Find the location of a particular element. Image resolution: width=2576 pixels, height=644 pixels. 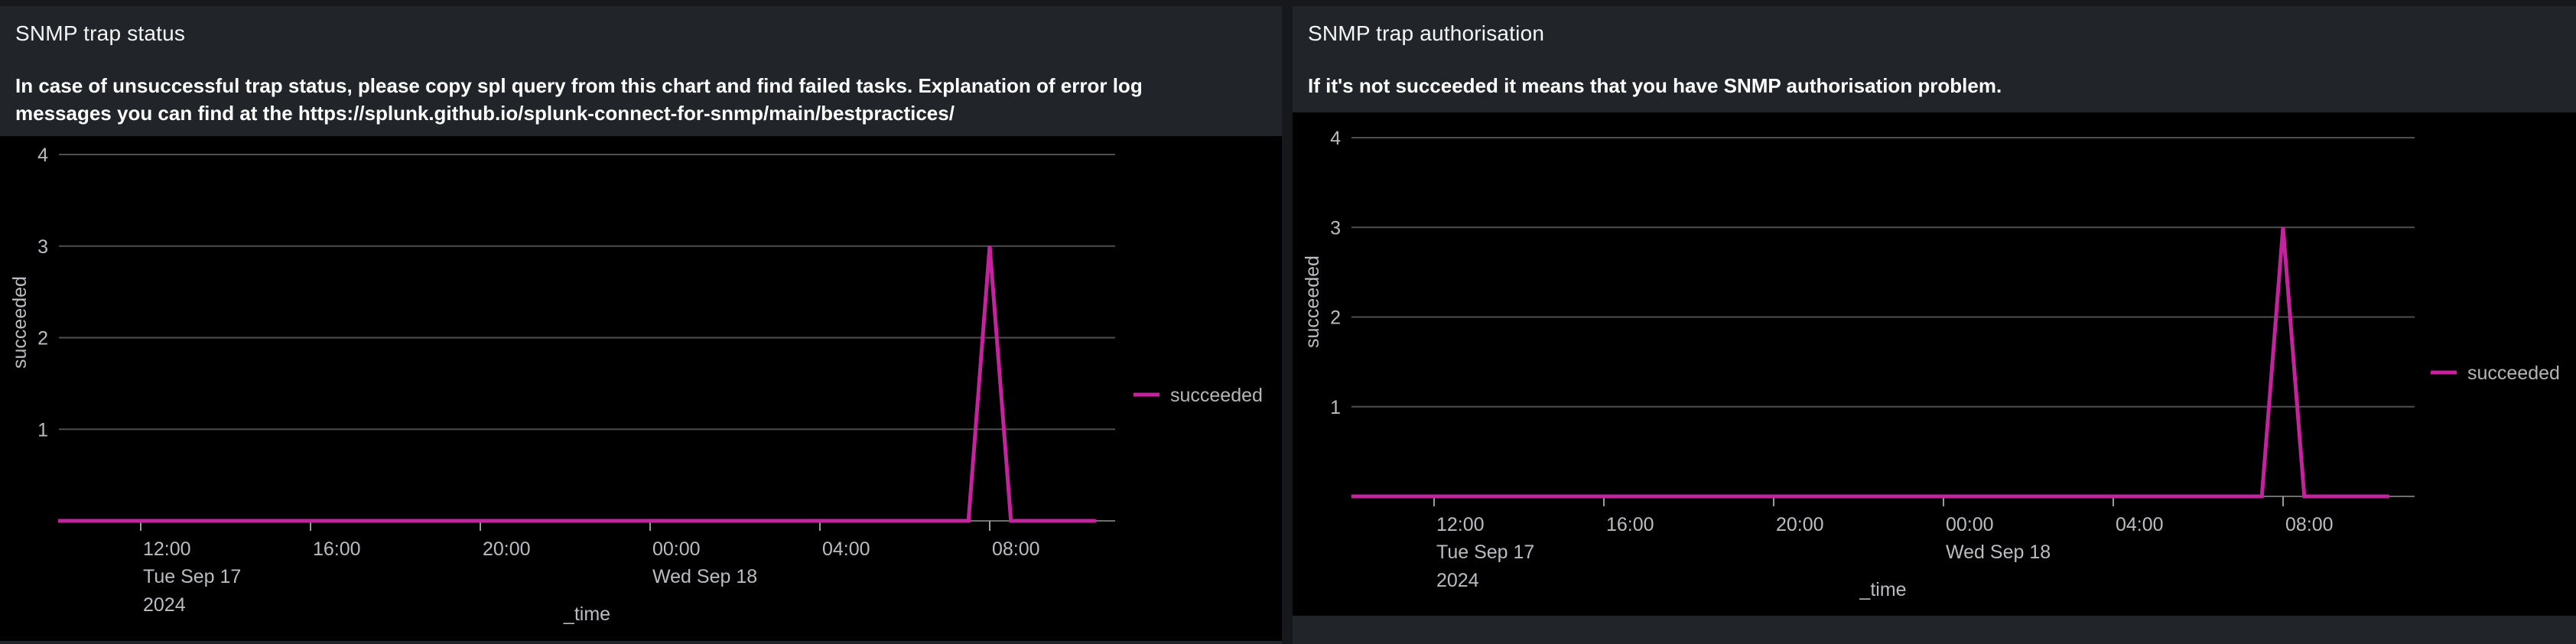

panel-title: SNMP trap status is located at coordinates (100, 33).